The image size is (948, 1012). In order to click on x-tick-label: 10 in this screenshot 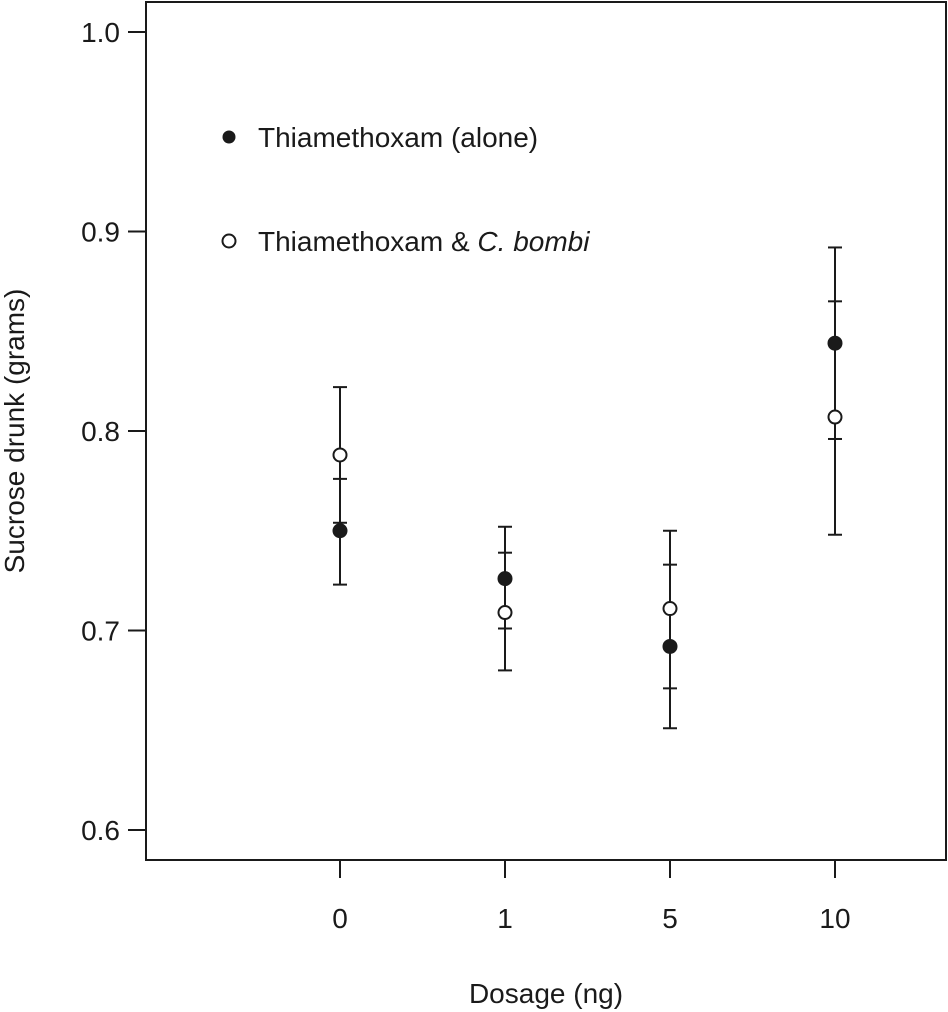, I will do `click(834, 918)`.